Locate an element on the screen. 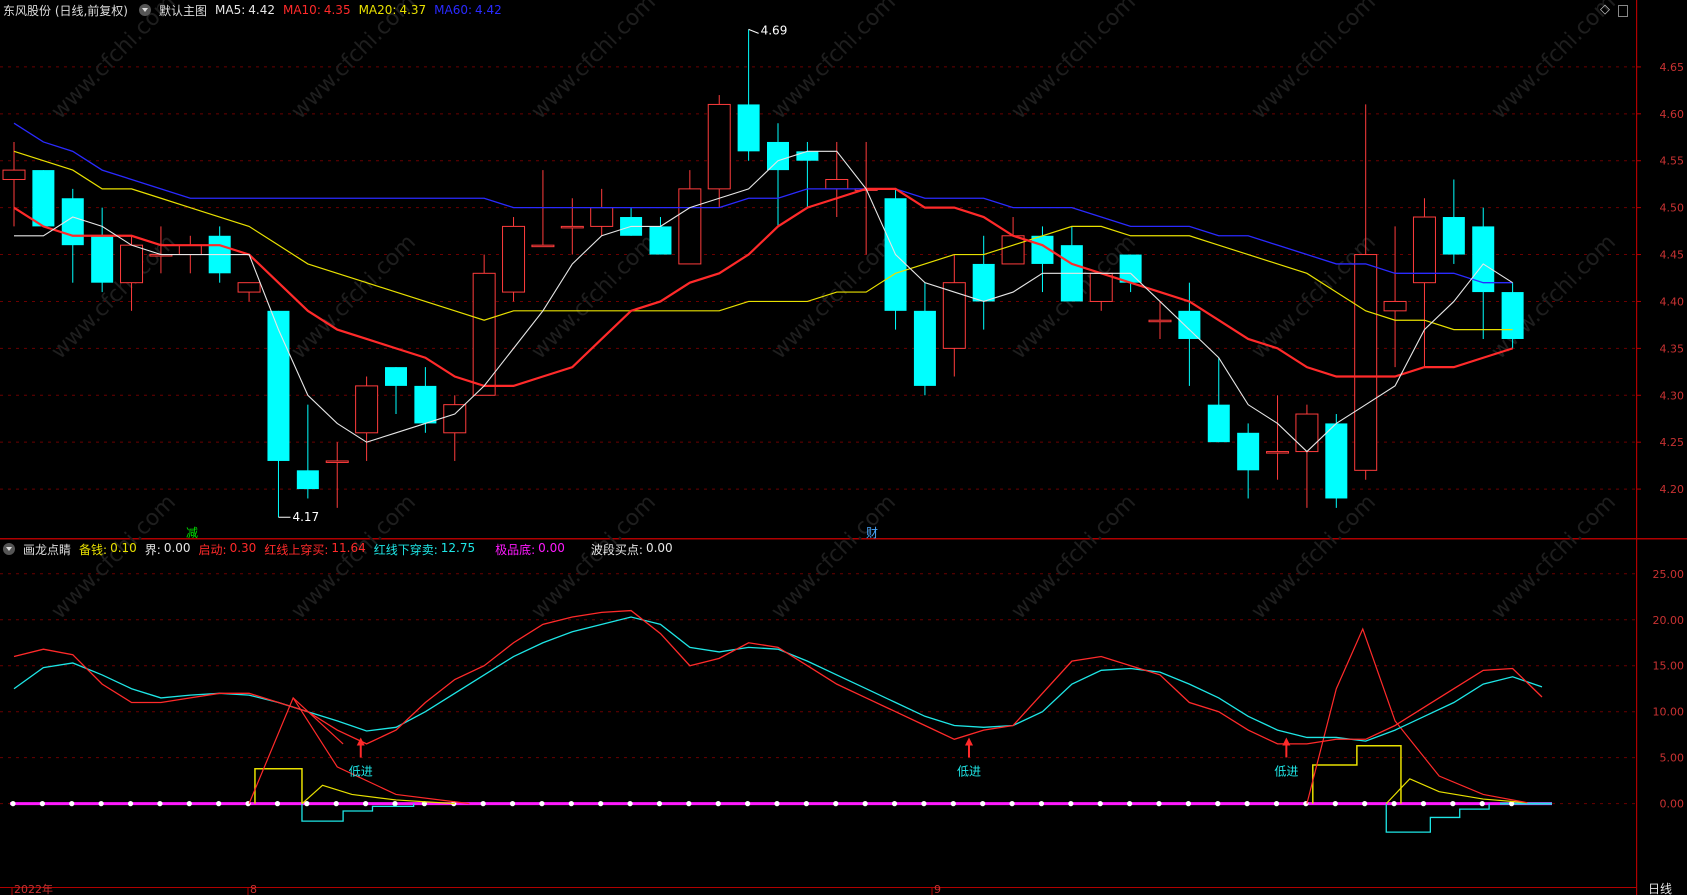  indicator-dropdown-button is located at coordinates (9, 549).